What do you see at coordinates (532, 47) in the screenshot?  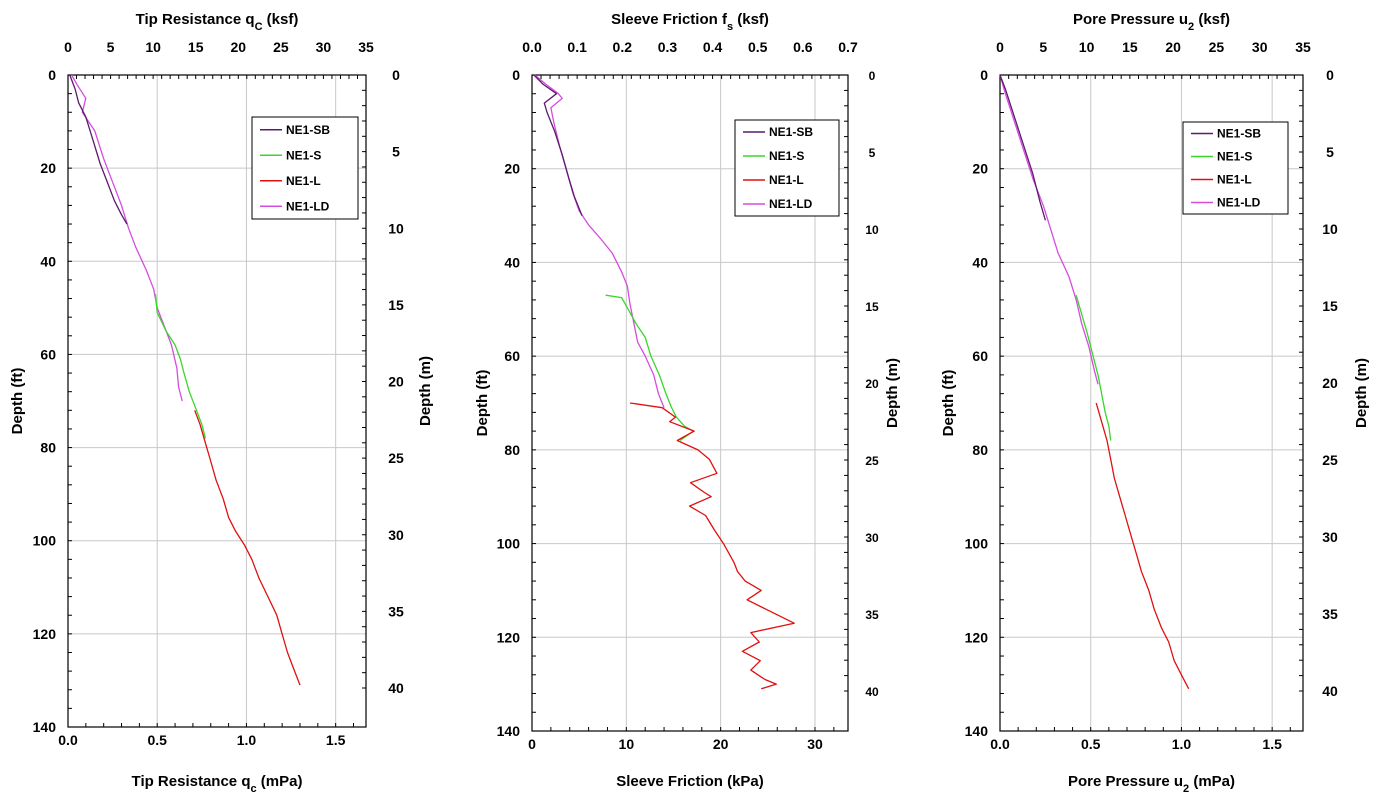 I see `tick-label-top: 0.0` at bounding box center [532, 47].